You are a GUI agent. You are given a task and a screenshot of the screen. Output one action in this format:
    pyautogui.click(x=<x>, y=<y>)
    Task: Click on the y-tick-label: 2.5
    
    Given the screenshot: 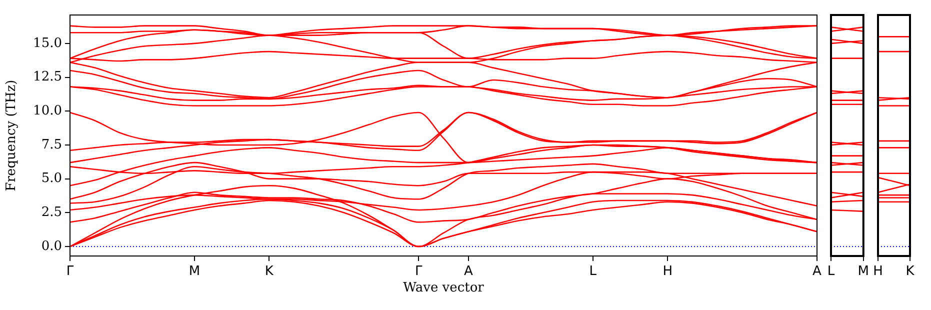 What is the action you would take?
    pyautogui.click(x=51, y=212)
    